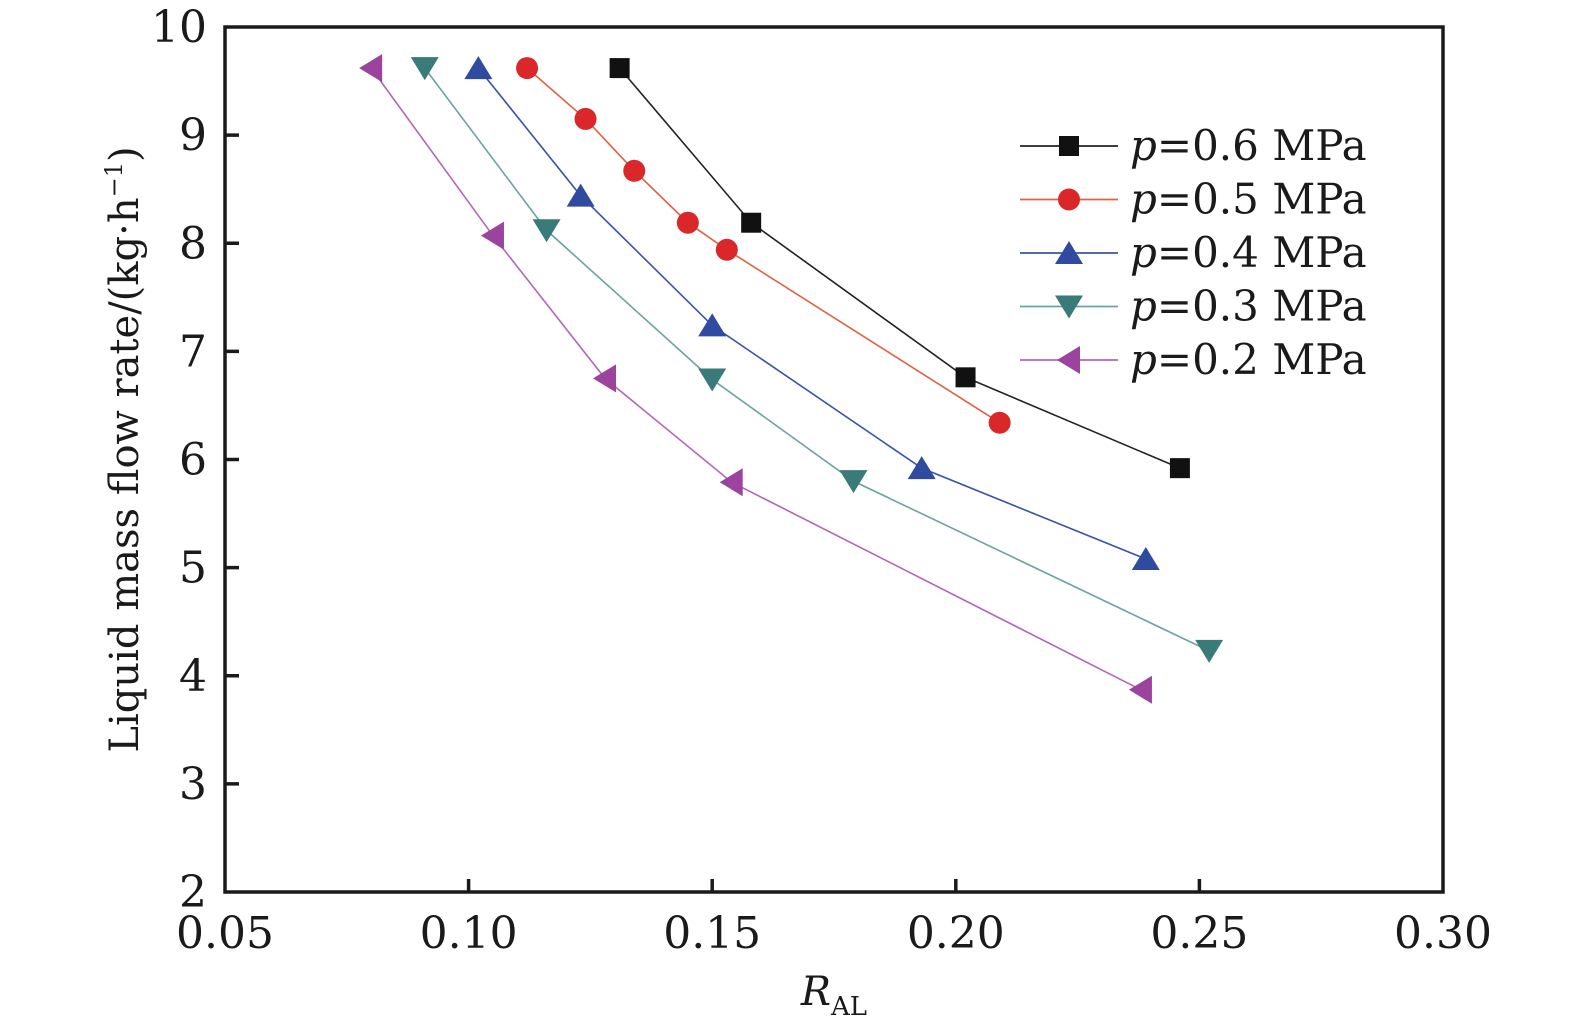 This screenshot has height=1034, width=1575. What do you see at coordinates (469, 933) in the screenshot?
I see `x-tick-label: 0.10` at bounding box center [469, 933].